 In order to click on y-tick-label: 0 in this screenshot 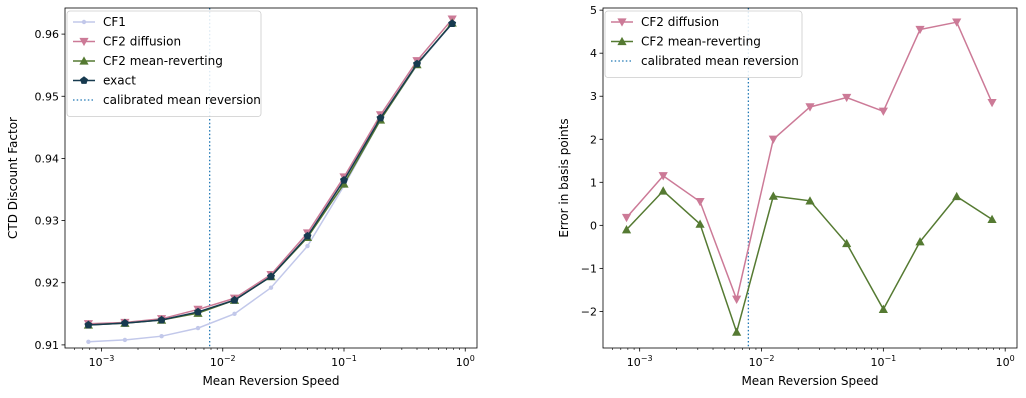, I will do `click(593, 225)`.